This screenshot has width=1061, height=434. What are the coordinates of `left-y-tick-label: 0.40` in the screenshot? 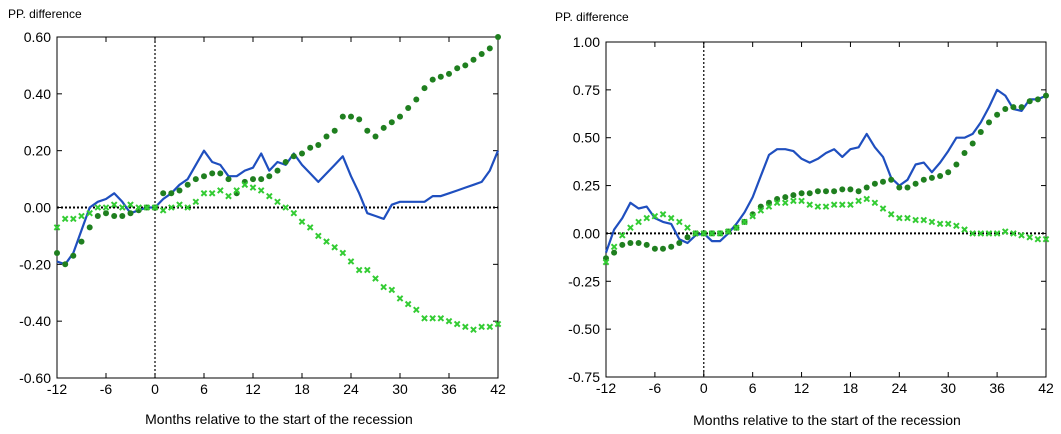 It's located at (37, 94).